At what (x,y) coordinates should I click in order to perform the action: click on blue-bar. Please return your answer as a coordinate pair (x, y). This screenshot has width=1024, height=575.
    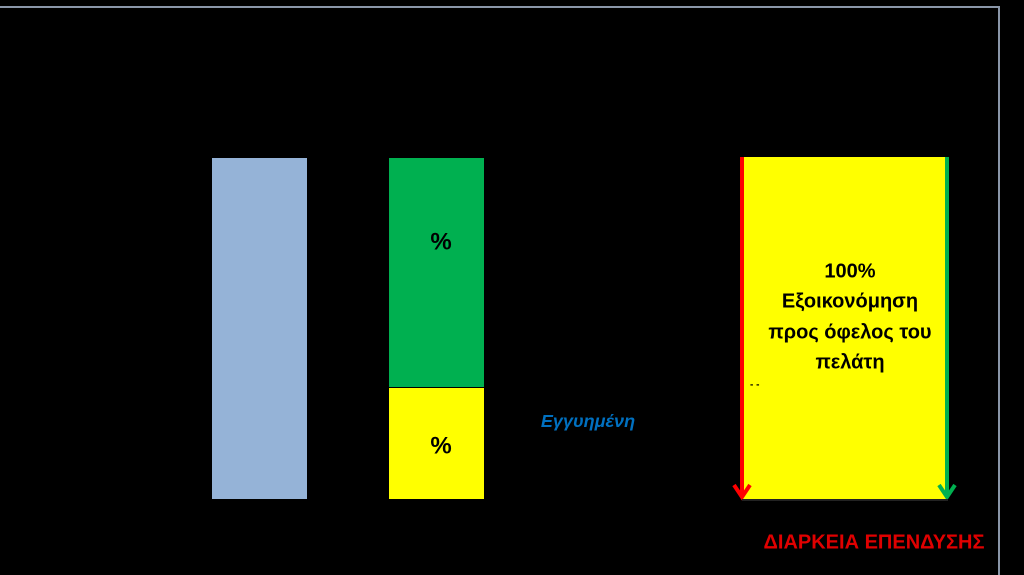
    Looking at the image, I should click on (259, 328).